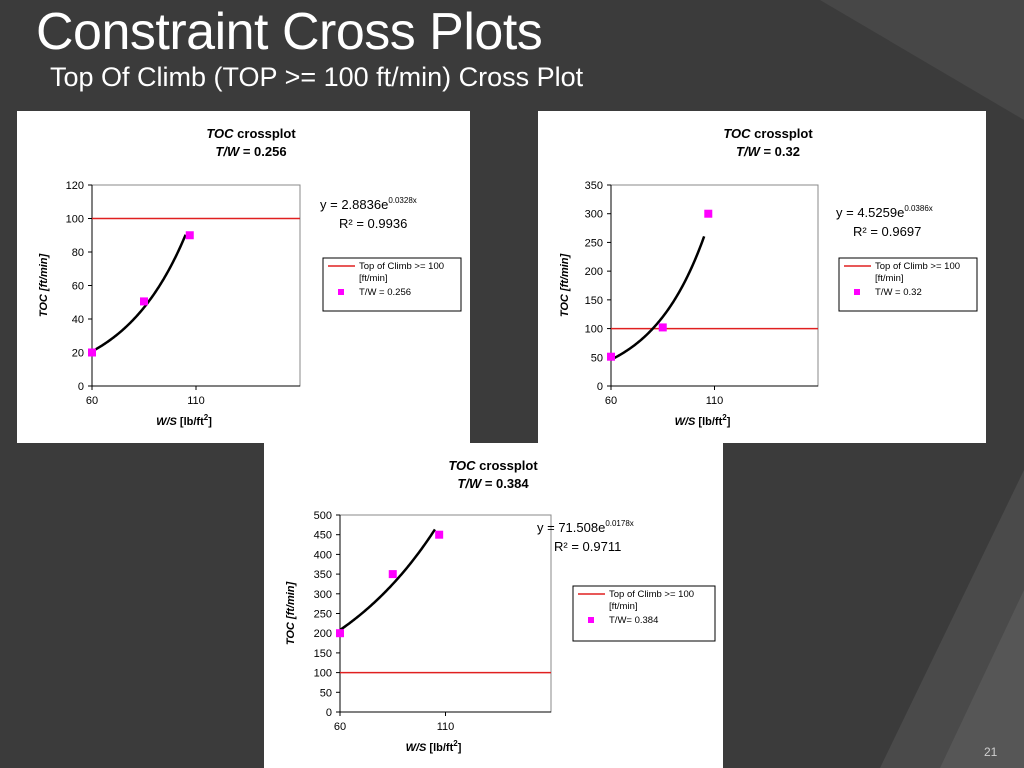 This screenshot has width=1024, height=768. Describe the element at coordinates (323, 516) in the screenshot. I see `y-tick-label: 500` at that location.